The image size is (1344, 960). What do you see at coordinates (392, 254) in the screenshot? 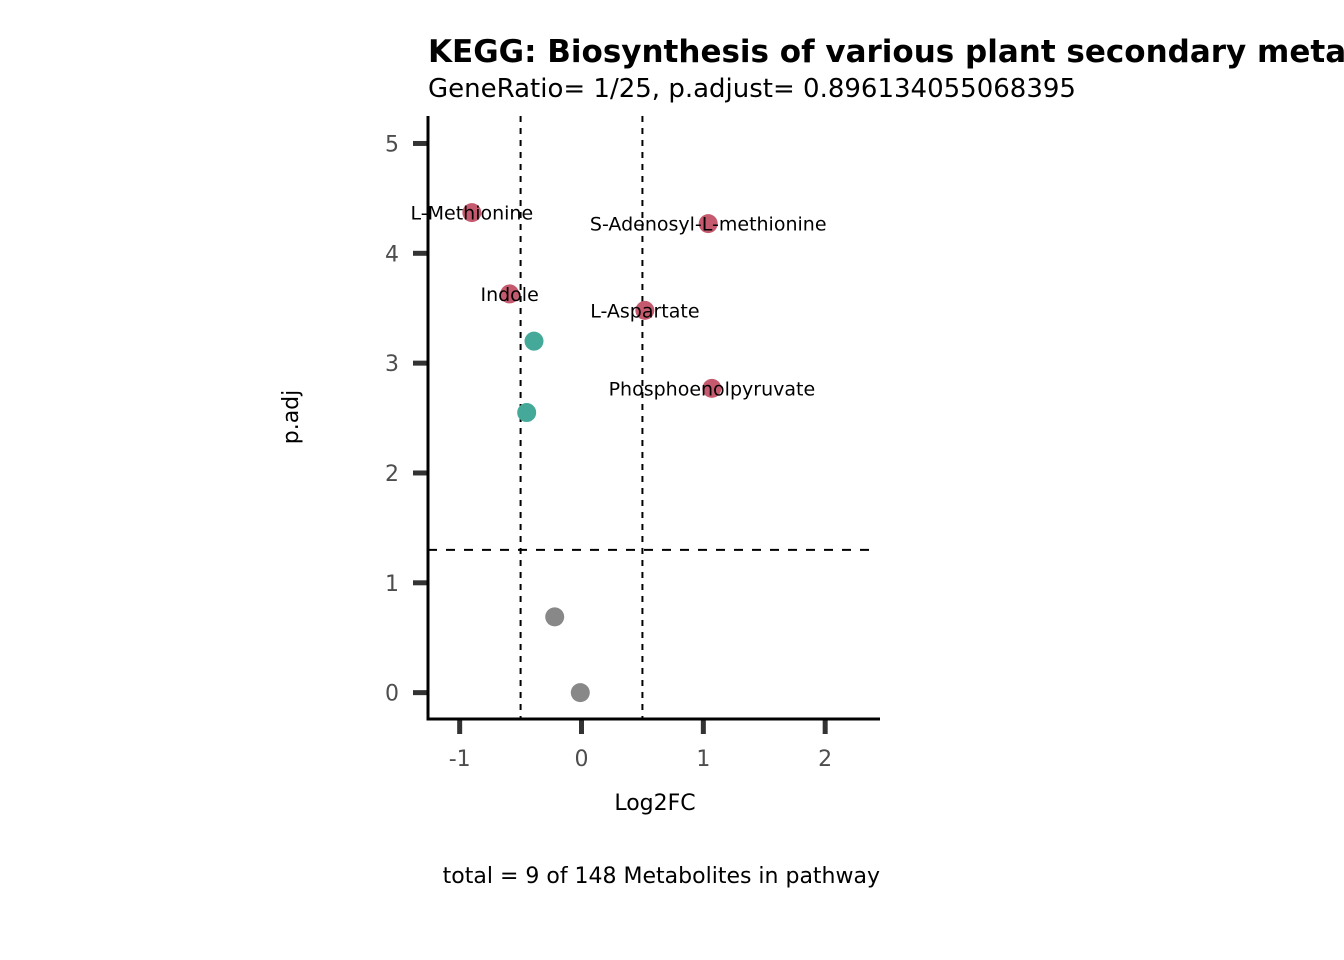
I see `y-tick-label: 4` at bounding box center [392, 254].